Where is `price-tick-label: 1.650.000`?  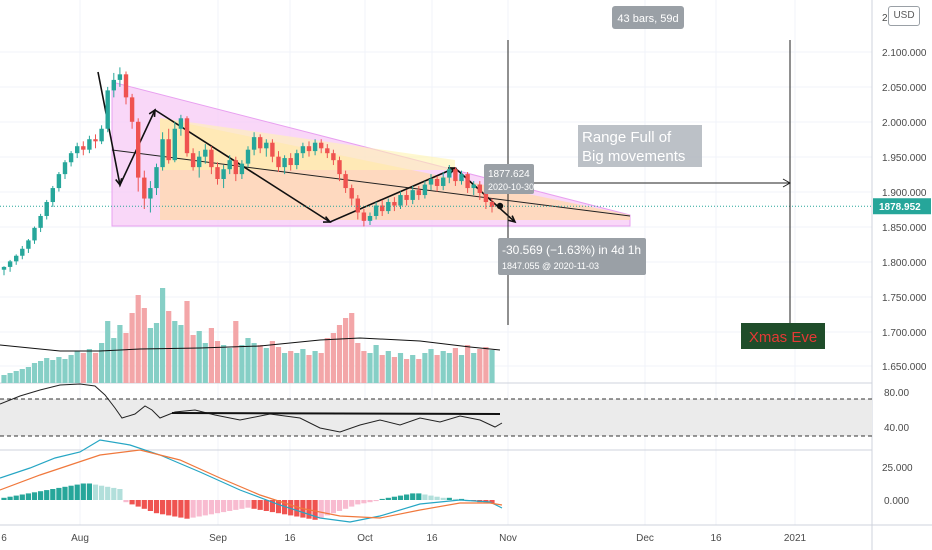 price-tick-label: 1.650.000 is located at coordinates (904, 367).